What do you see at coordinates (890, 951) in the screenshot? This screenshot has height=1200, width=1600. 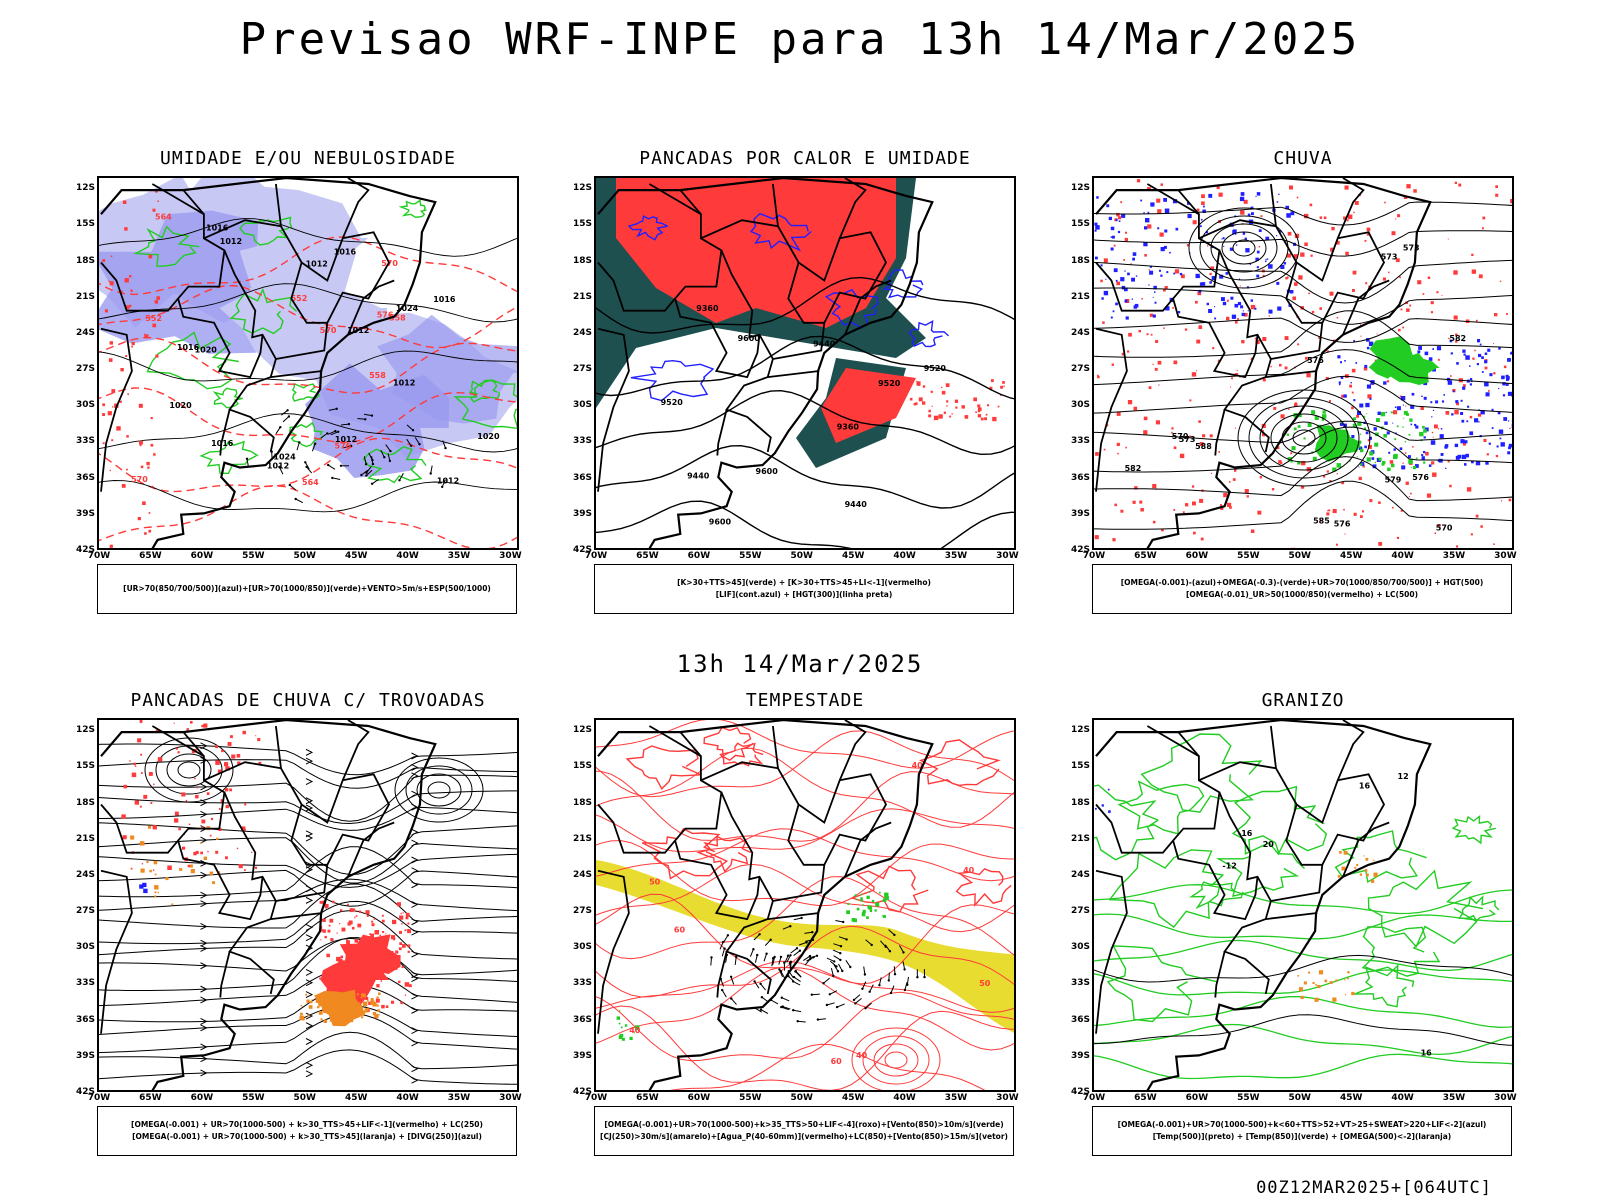 I see `wind-vector-head` at bounding box center [890, 951].